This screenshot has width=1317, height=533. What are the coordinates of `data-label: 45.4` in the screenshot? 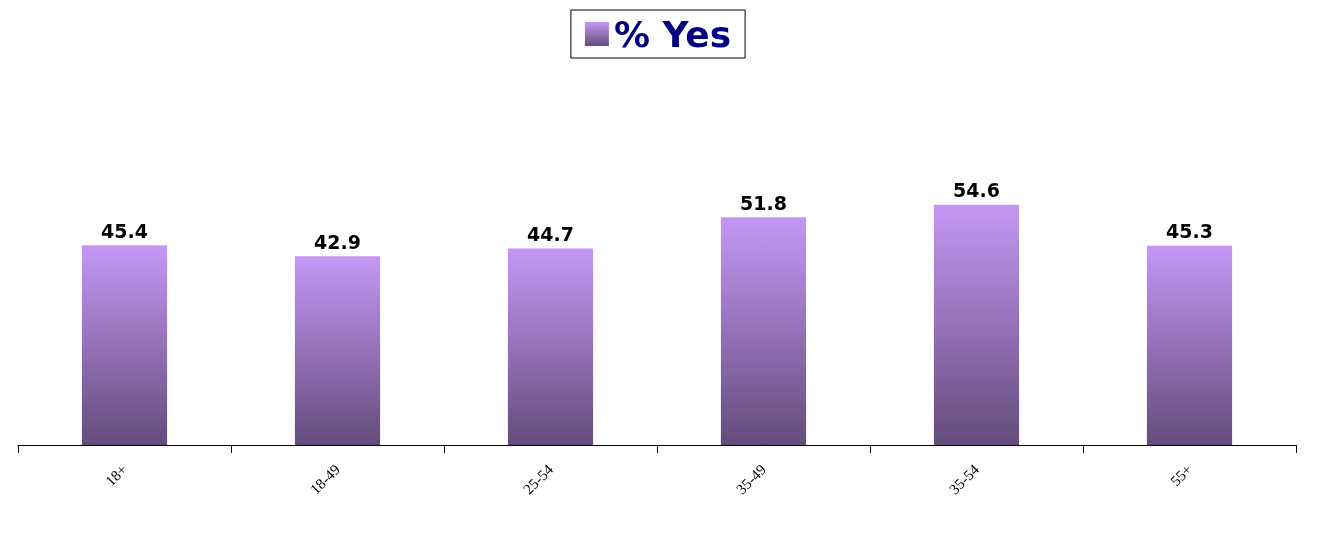 It's located at (124, 230).